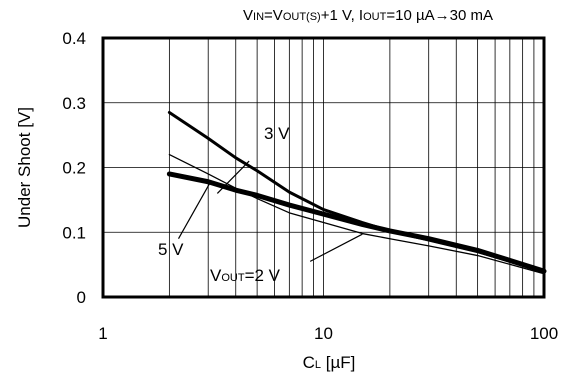 The image size is (573, 380). What do you see at coordinates (74, 232) in the screenshot?
I see `y-tick-label: 0.1` at bounding box center [74, 232].